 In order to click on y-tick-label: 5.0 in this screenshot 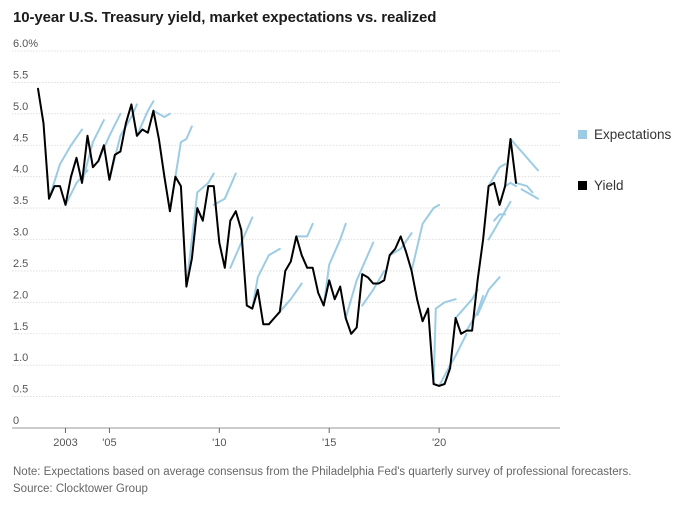, I will do `click(20, 107)`.